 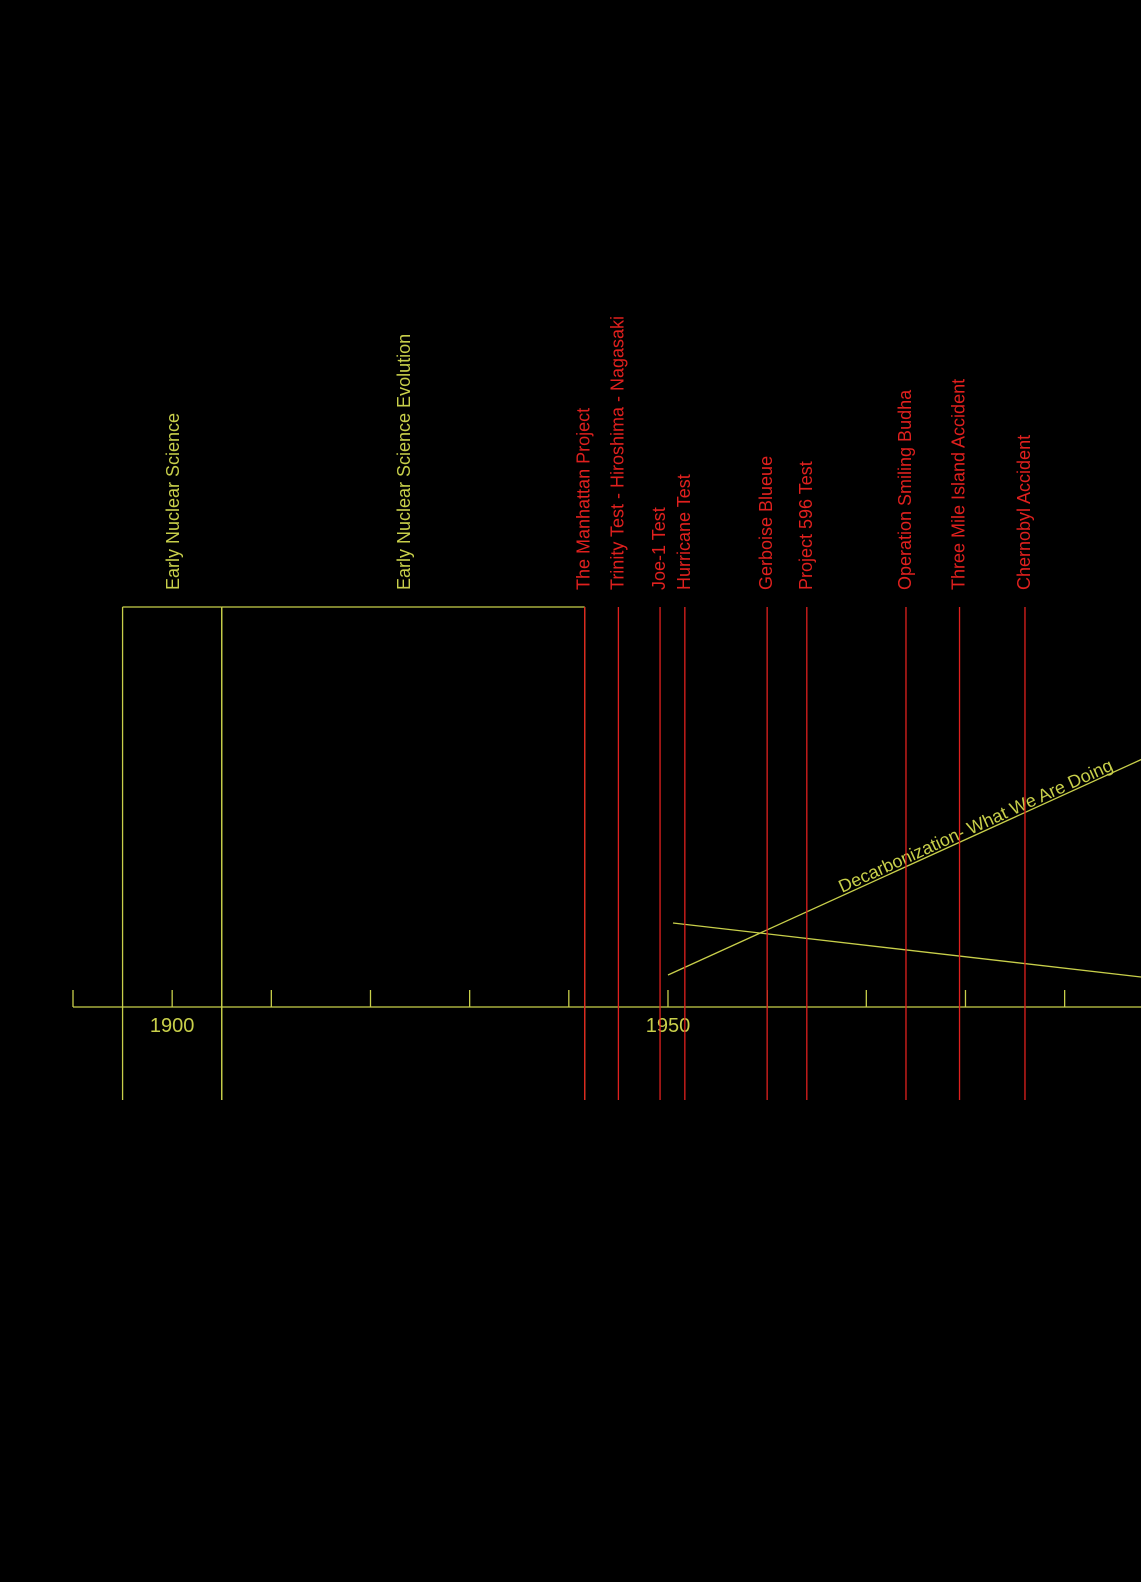 I want to click on tick-label: 1900, so click(x=172, y=1026).